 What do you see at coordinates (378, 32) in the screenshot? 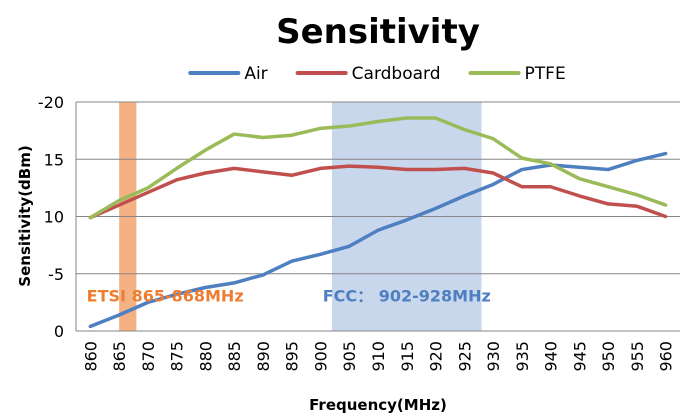
I see `chart-title: Sensitivity` at bounding box center [378, 32].